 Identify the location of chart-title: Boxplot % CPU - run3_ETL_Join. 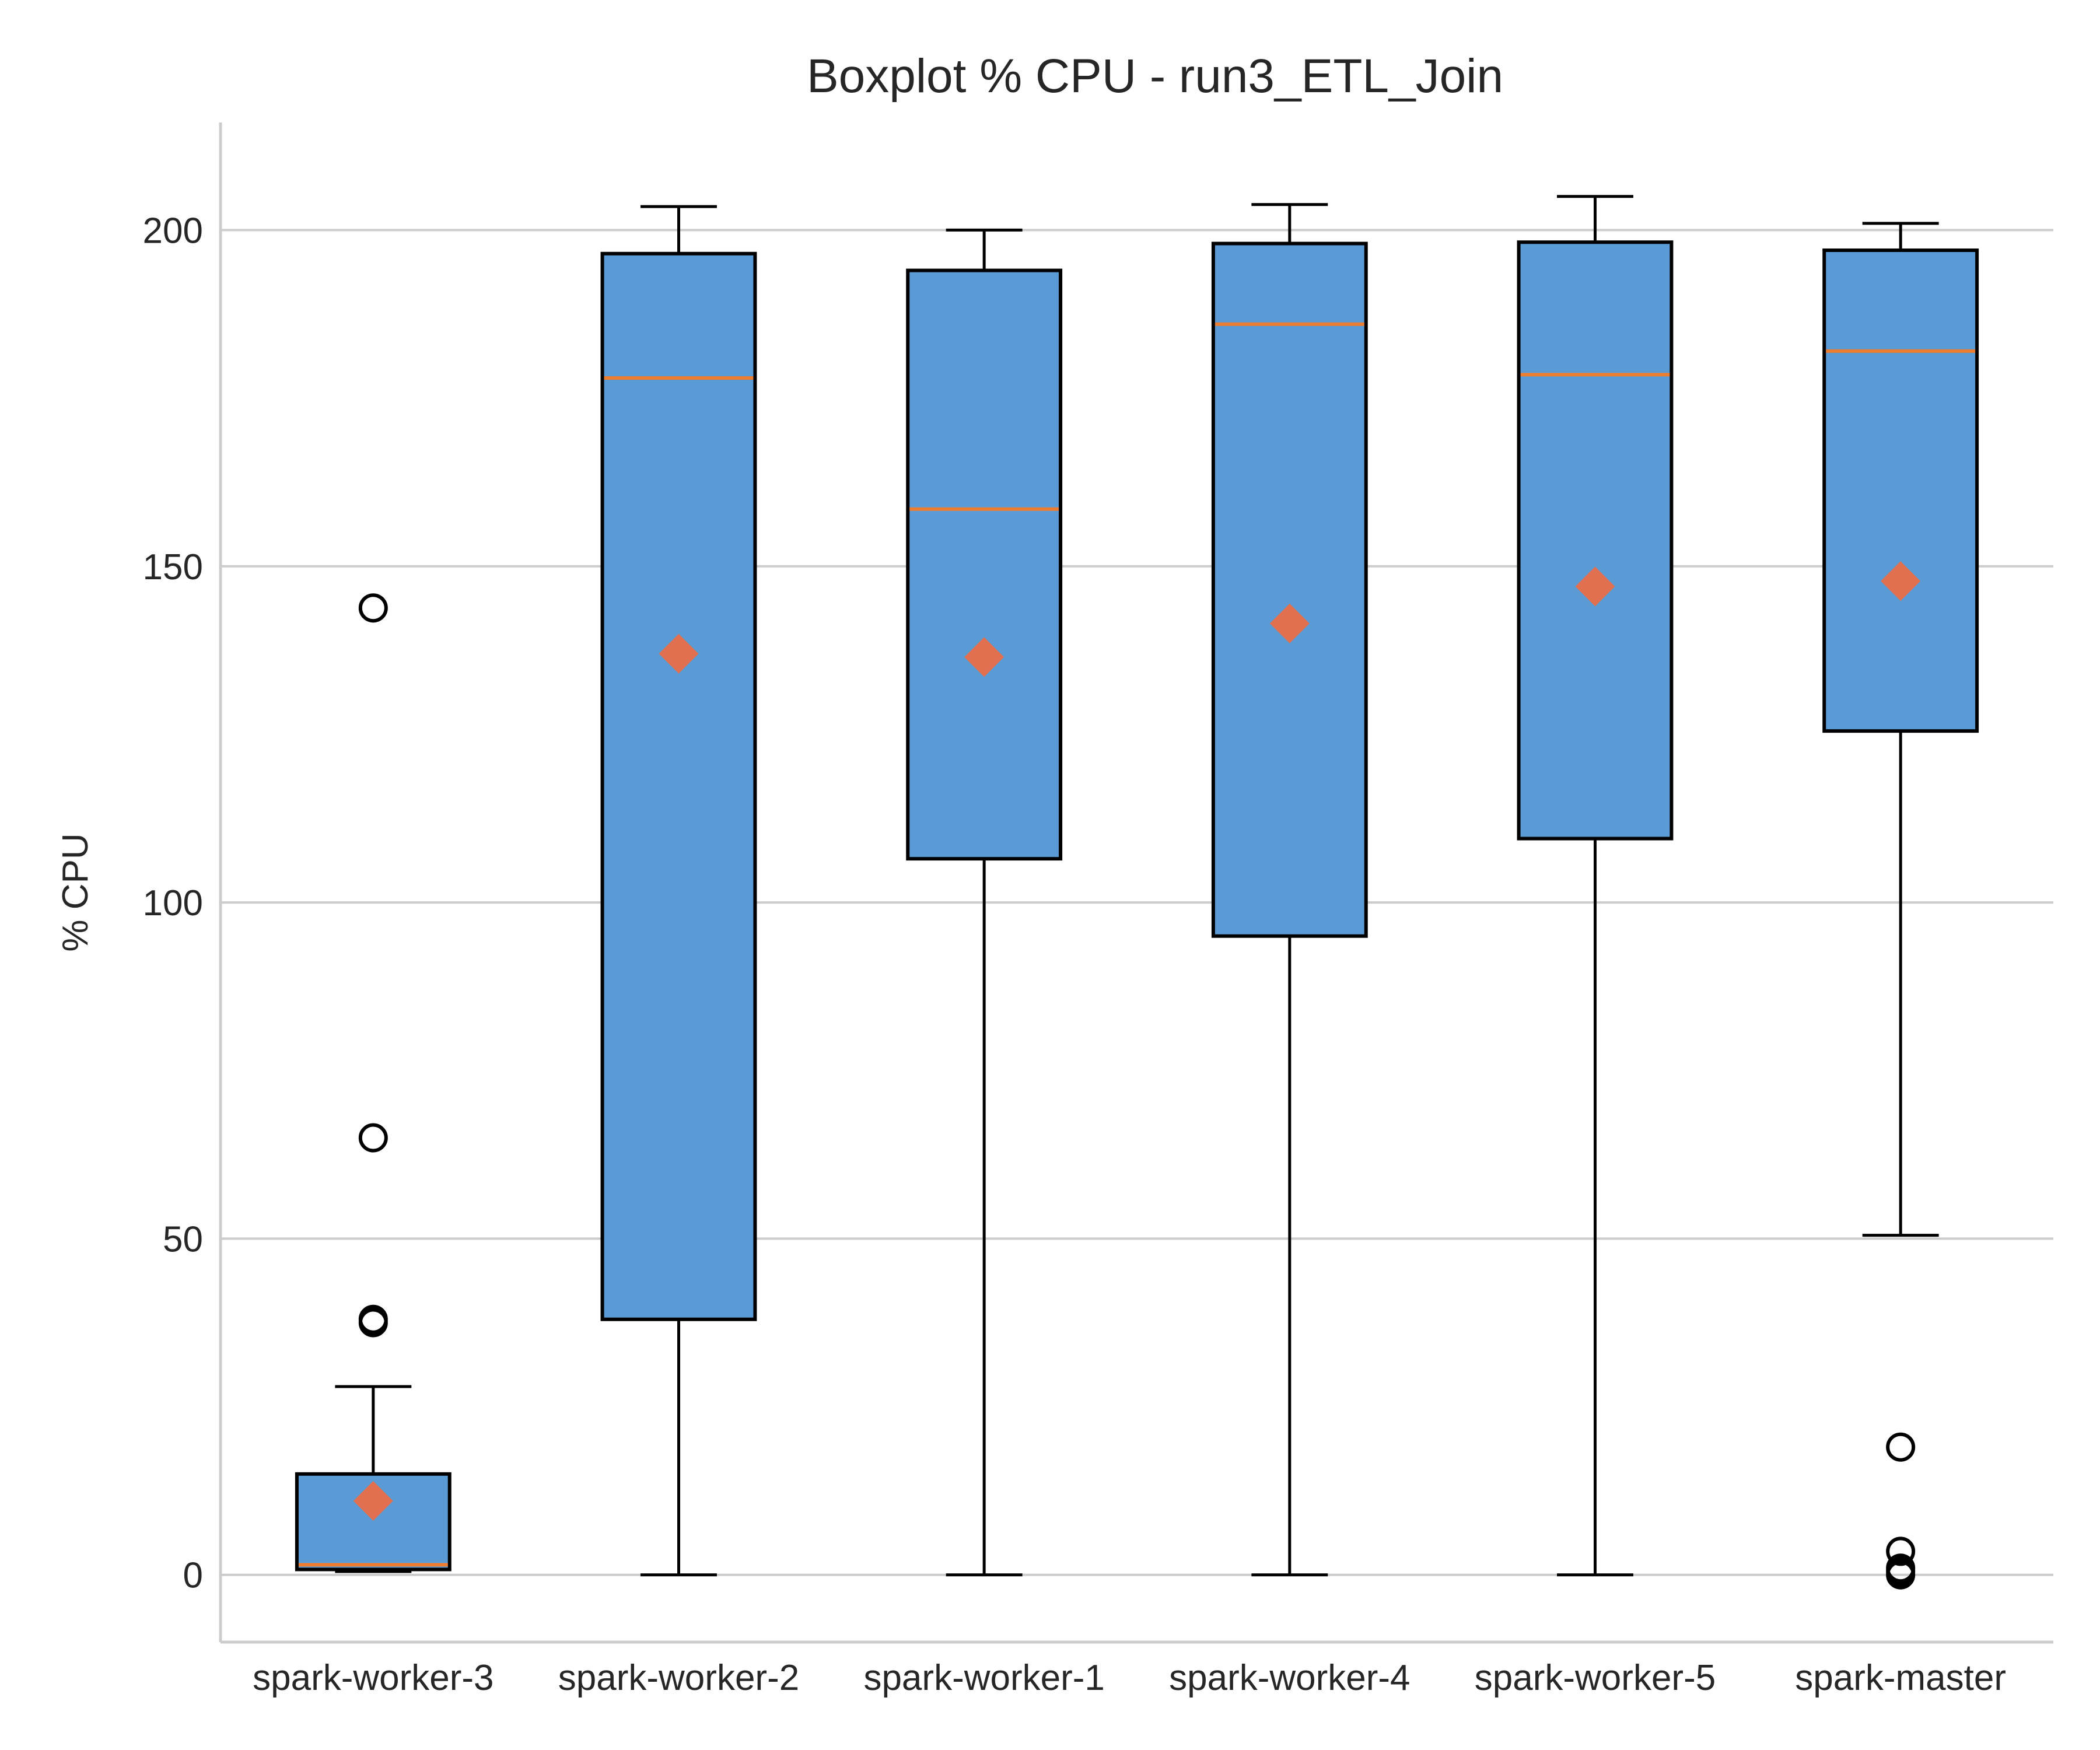
(1155, 76).